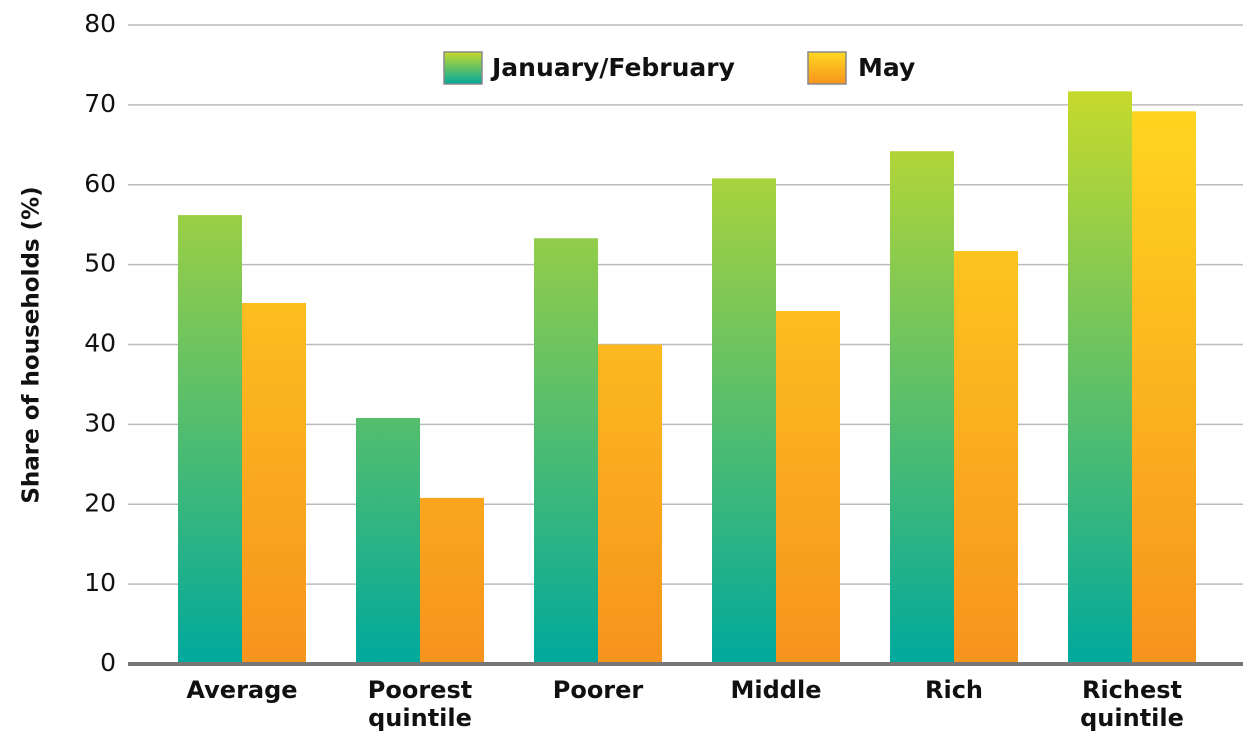 This screenshot has width=1243, height=740. What do you see at coordinates (32, 344) in the screenshot?
I see `y-axis-label: Share of households (%)` at bounding box center [32, 344].